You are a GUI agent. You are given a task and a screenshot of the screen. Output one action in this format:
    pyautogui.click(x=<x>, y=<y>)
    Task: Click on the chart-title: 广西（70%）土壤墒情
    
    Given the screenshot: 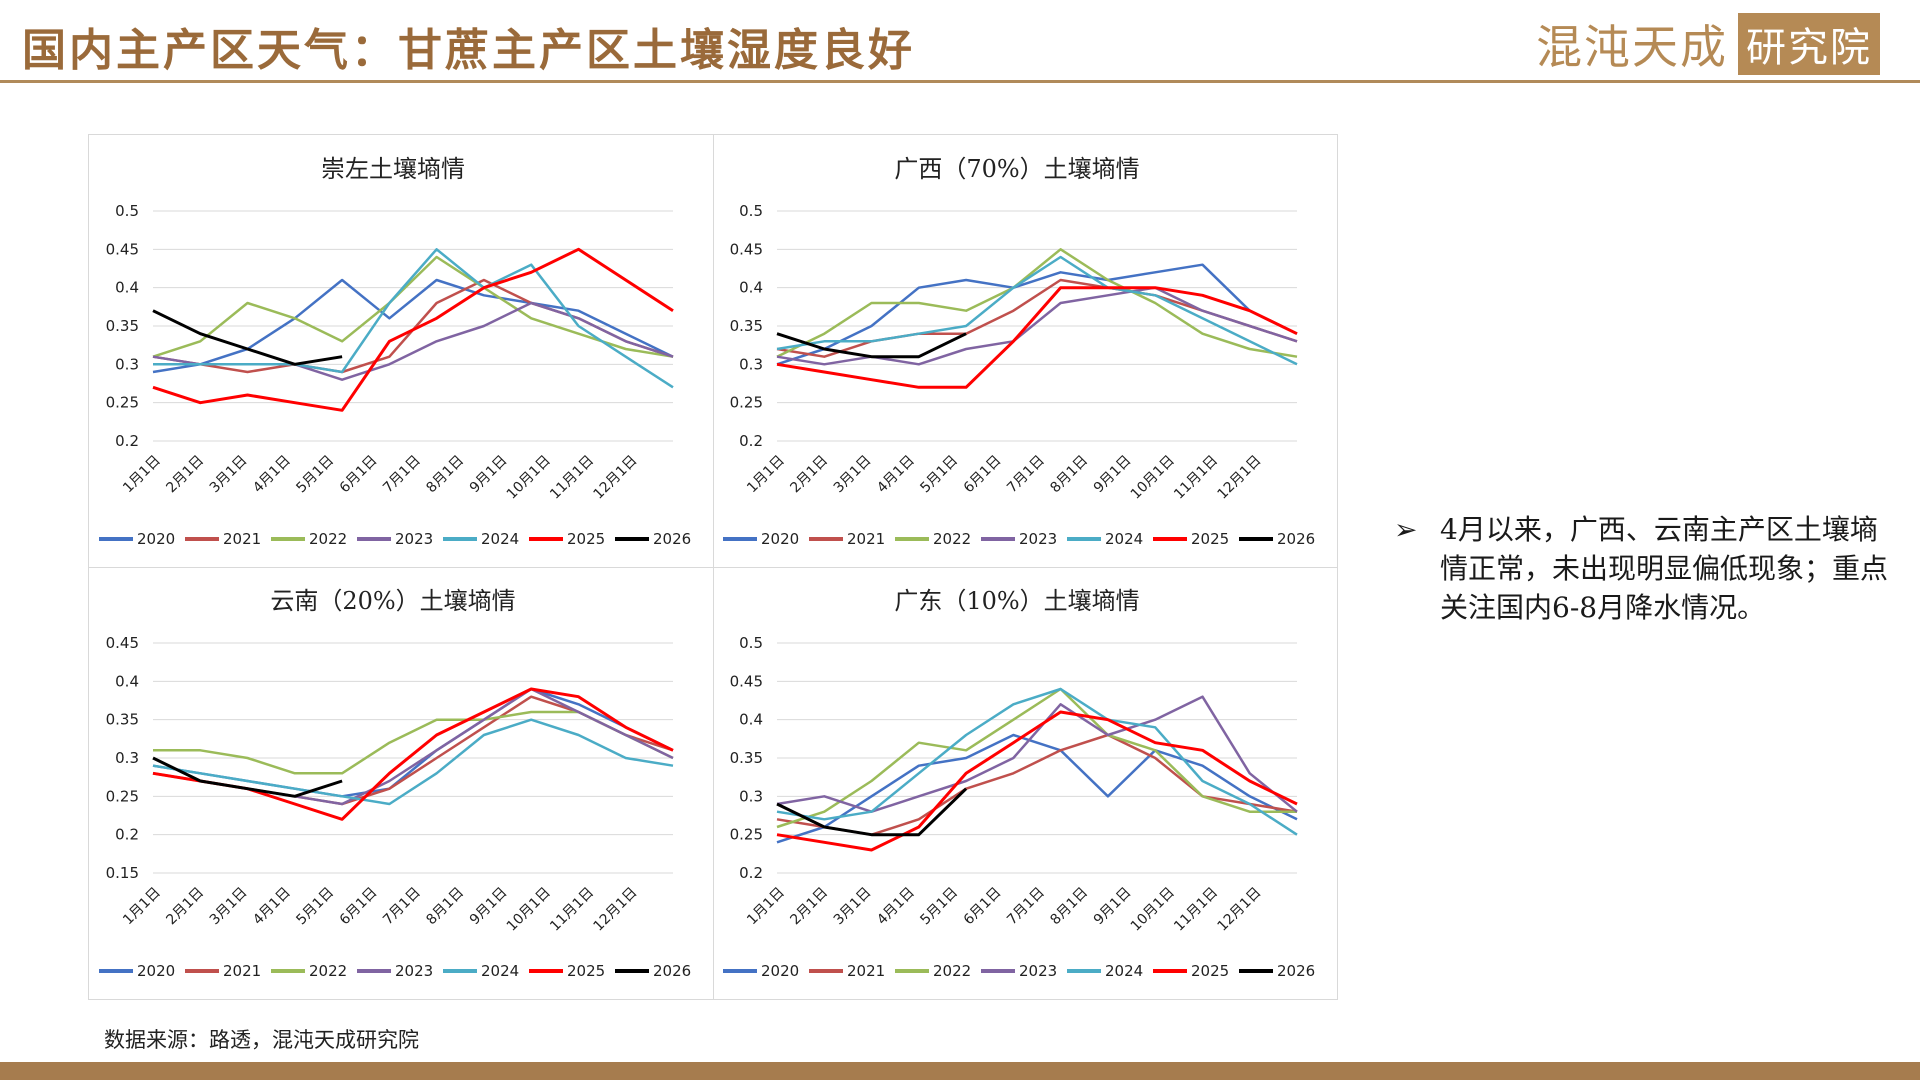 What is the action you would take?
    pyautogui.click(x=1016, y=169)
    